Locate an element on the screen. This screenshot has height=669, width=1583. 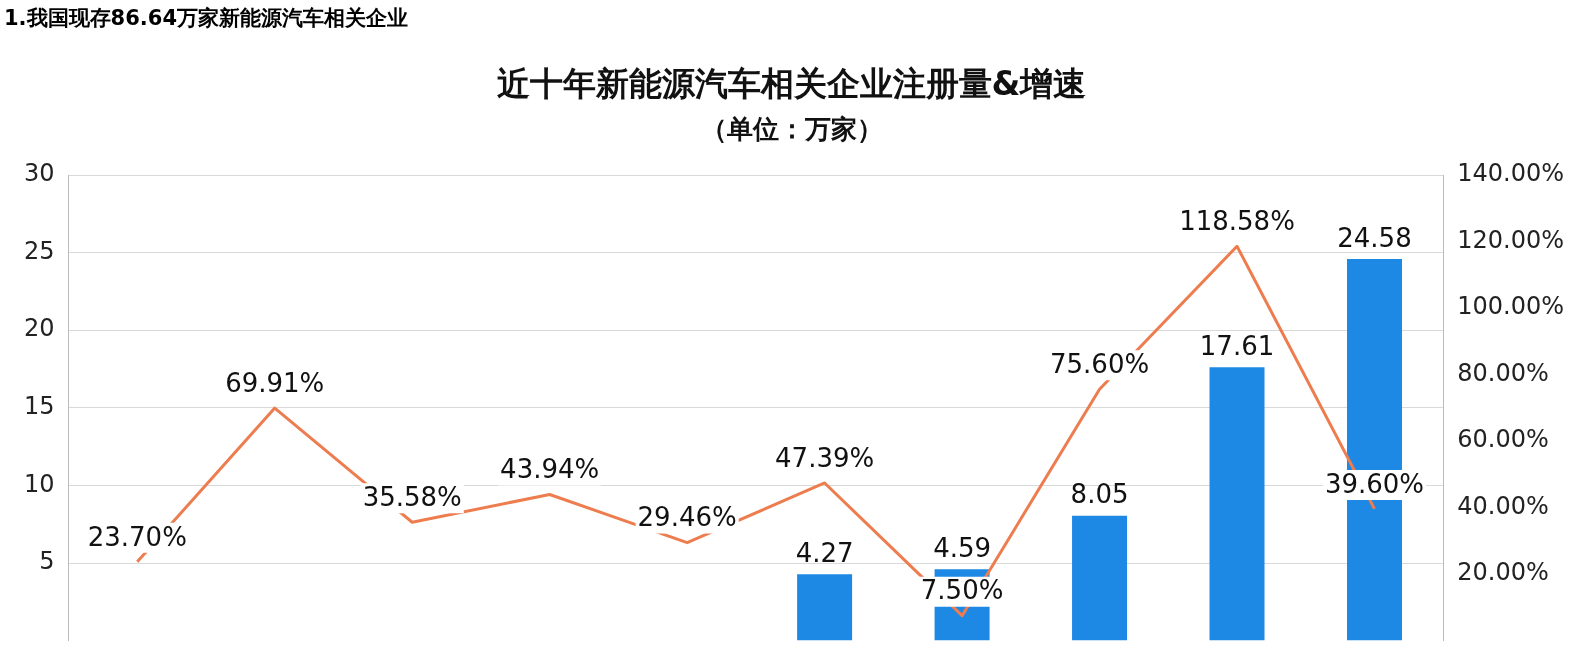
data-label: 39.60% is located at coordinates (1374, 483).